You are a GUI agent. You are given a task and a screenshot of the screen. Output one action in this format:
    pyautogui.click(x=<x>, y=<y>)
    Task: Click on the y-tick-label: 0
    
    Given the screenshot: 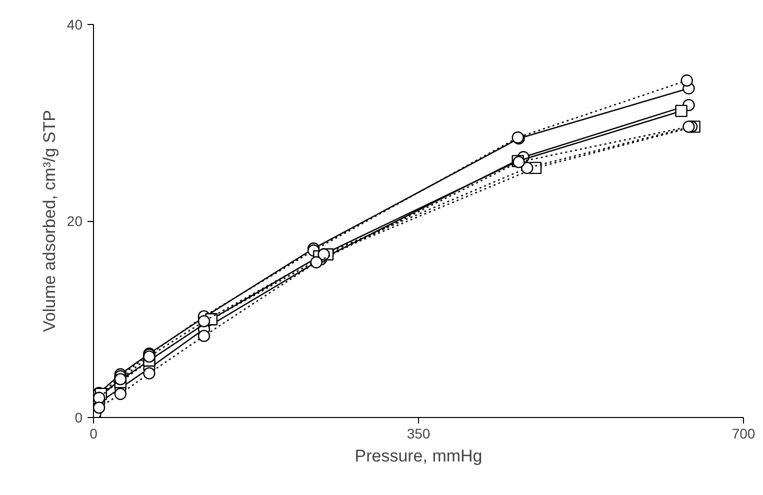 What is the action you would take?
    pyautogui.click(x=78, y=418)
    